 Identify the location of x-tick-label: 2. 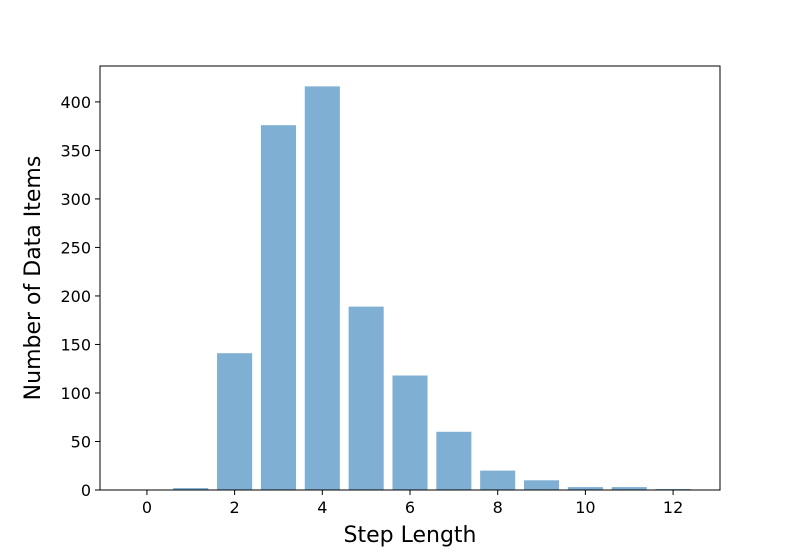
(235, 507).